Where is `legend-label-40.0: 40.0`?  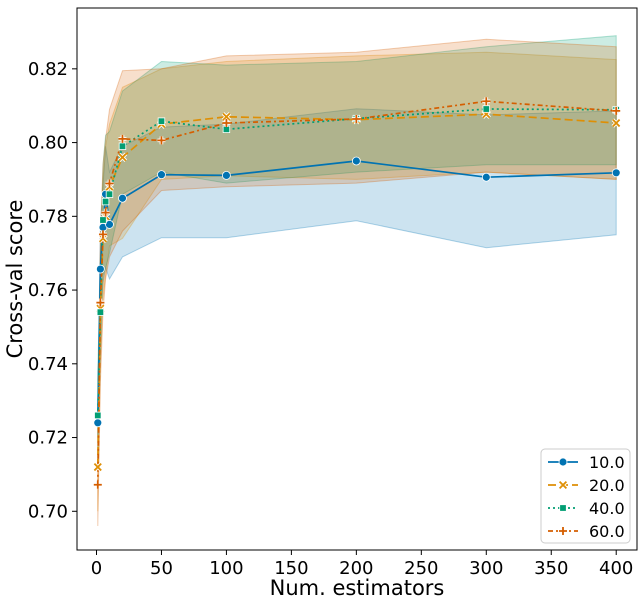 legend-label-40.0: 40.0 is located at coordinates (607, 508).